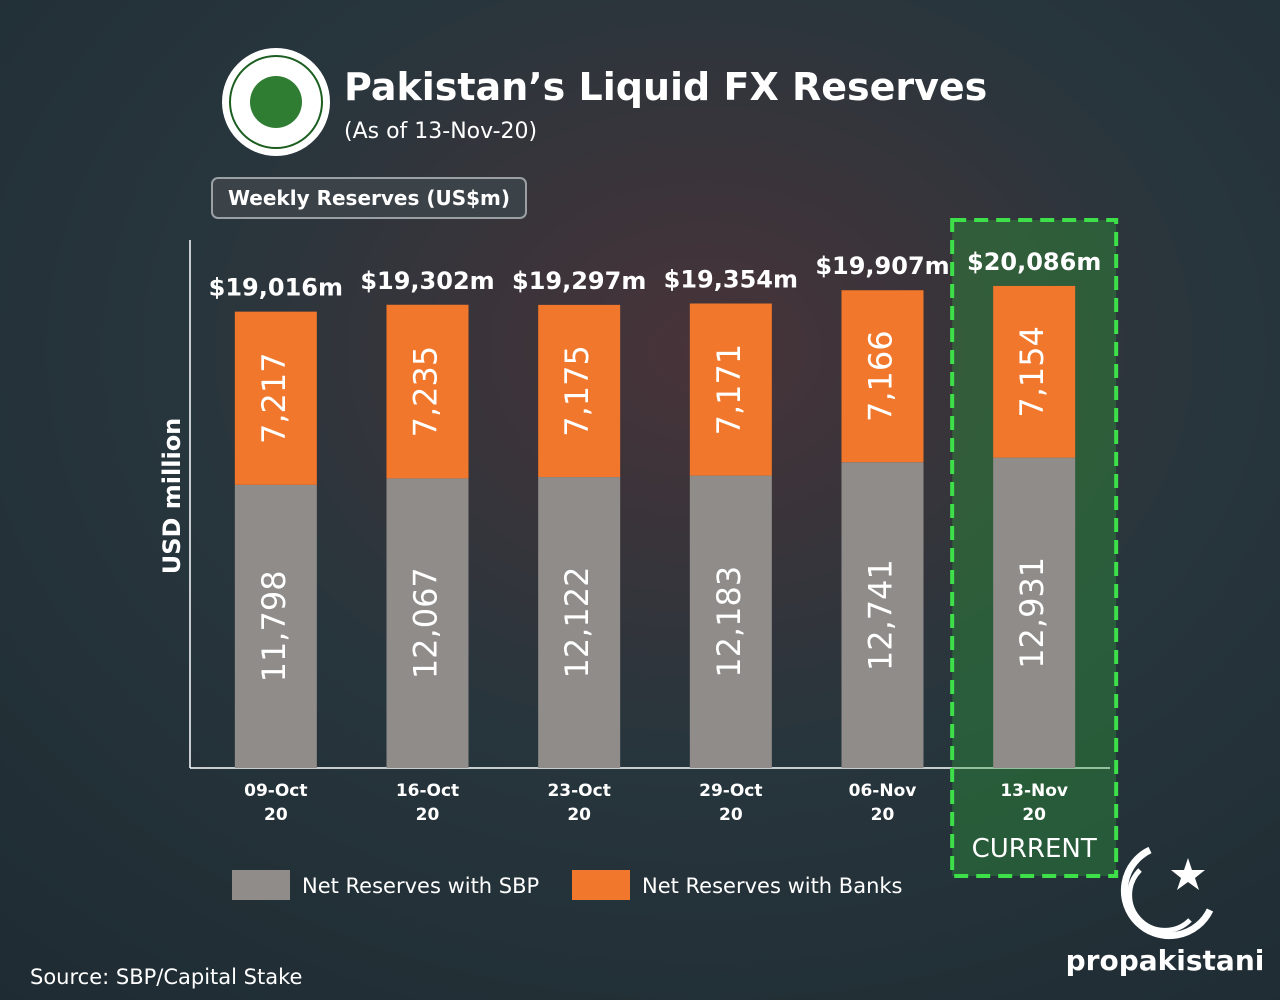  Describe the element at coordinates (1034, 803) in the screenshot. I see `x-tick-label: 13-Nov 20` at that location.